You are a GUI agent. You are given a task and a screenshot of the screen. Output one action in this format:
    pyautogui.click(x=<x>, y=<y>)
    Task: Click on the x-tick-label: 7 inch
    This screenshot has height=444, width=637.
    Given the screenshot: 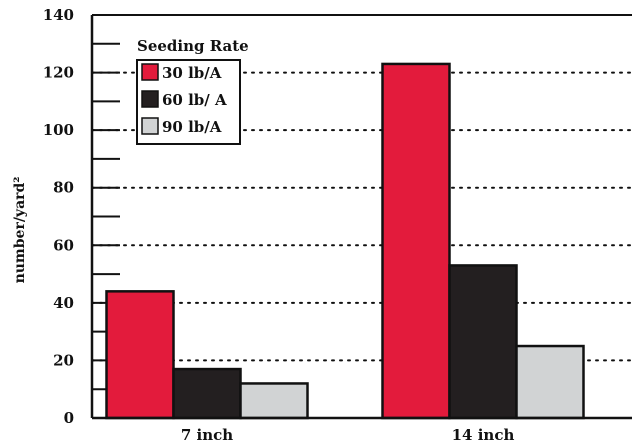 What is the action you would take?
    pyautogui.click(x=207, y=435)
    